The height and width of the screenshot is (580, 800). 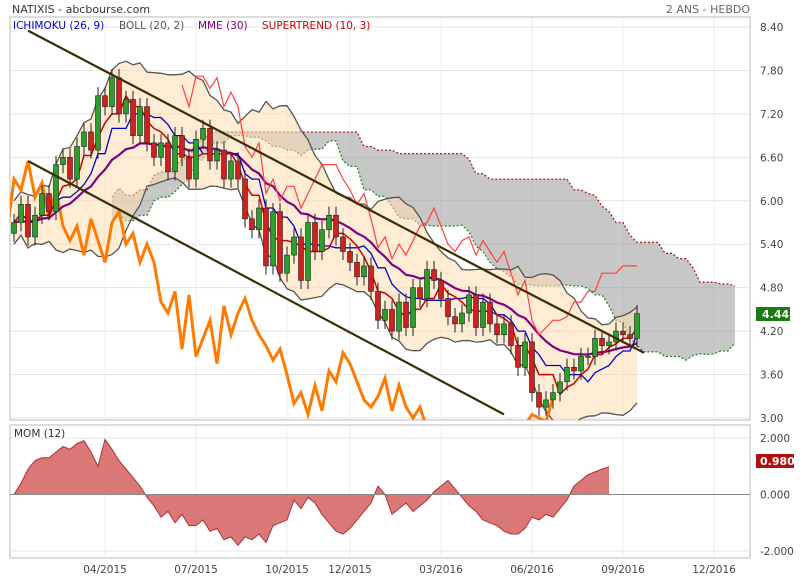 What do you see at coordinates (223, 26) in the screenshot?
I see `legend-mme: MME (30)` at bounding box center [223, 26].